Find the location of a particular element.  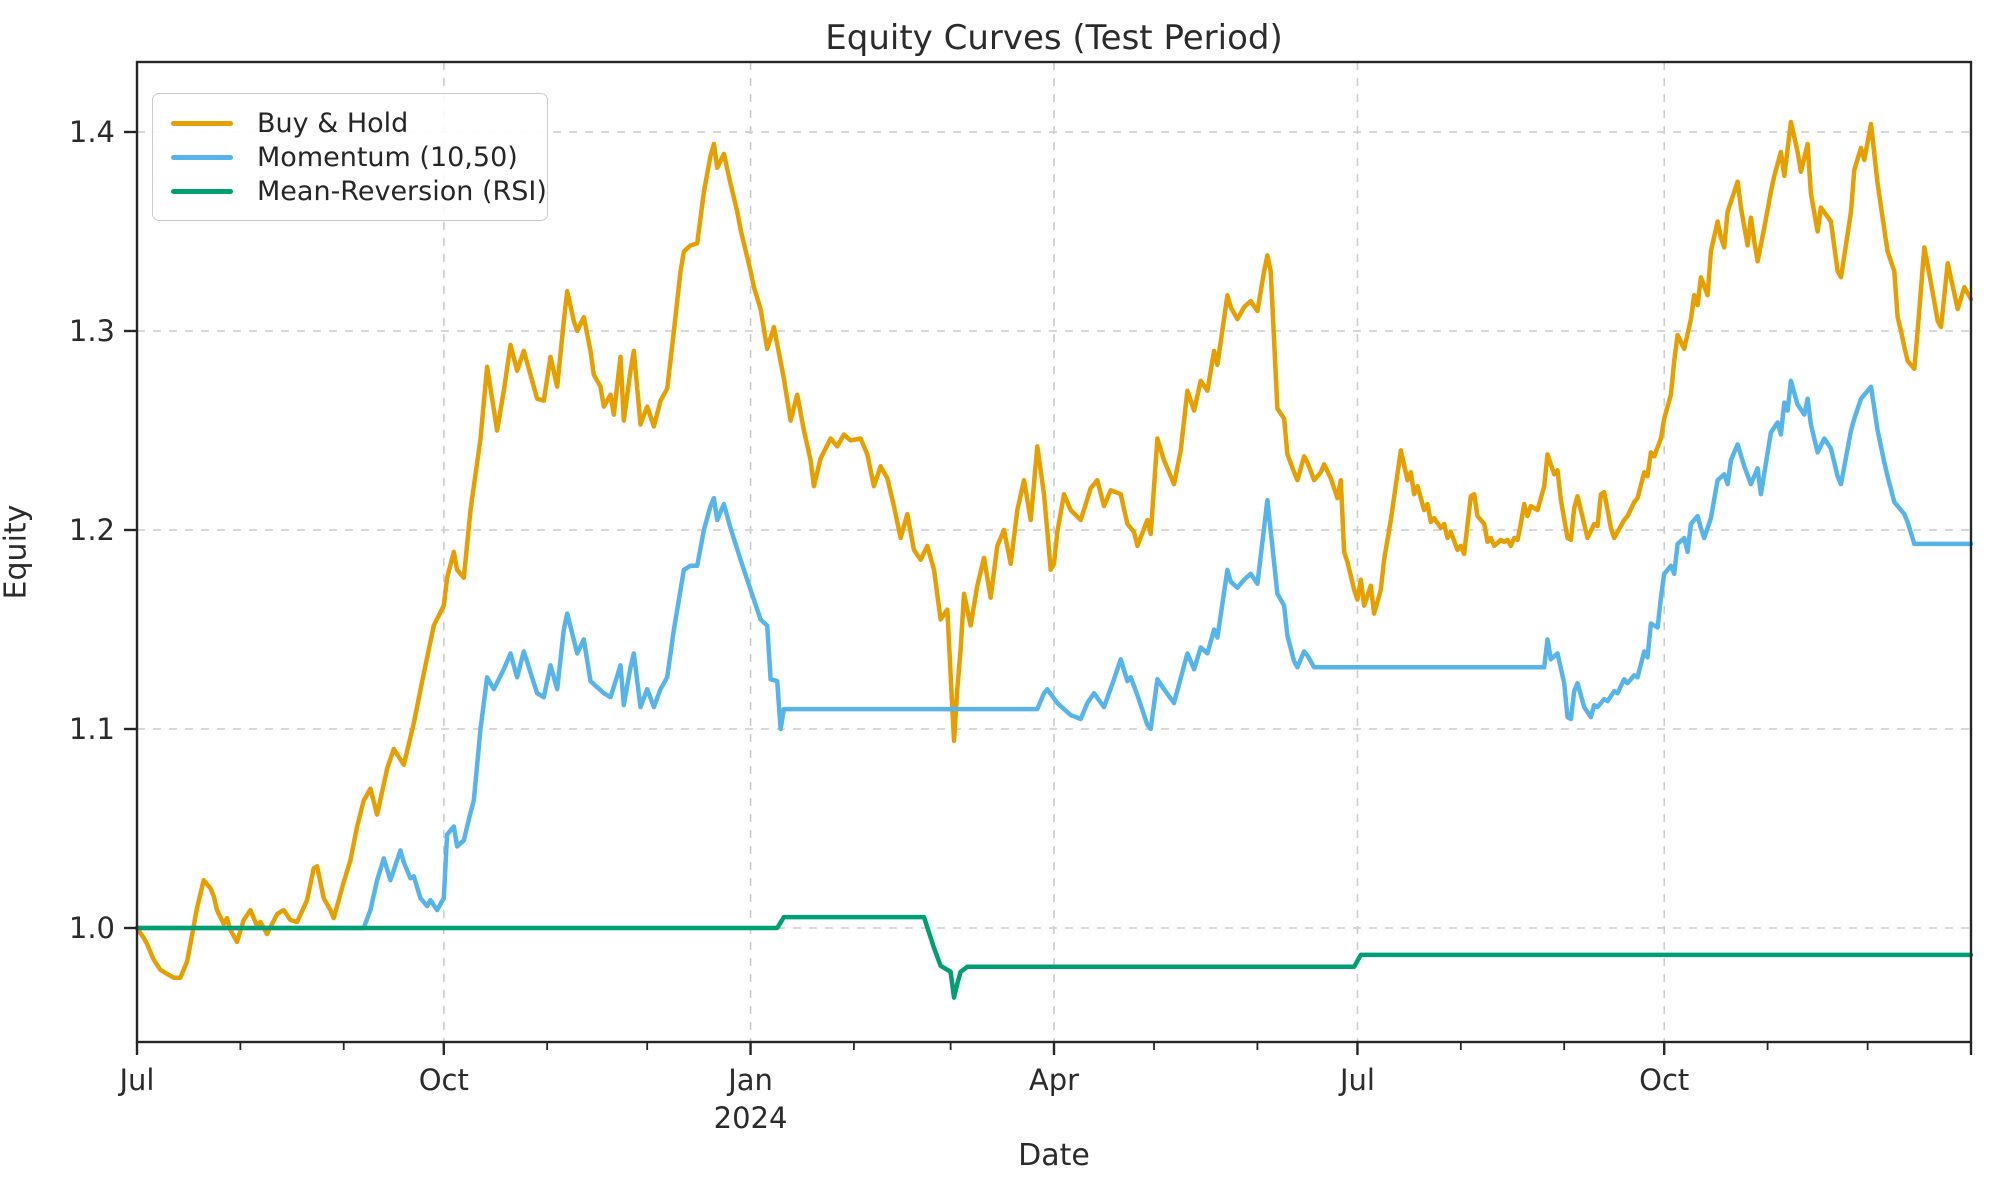

legend-label: Buy & Hold is located at coordinates (333, 123).